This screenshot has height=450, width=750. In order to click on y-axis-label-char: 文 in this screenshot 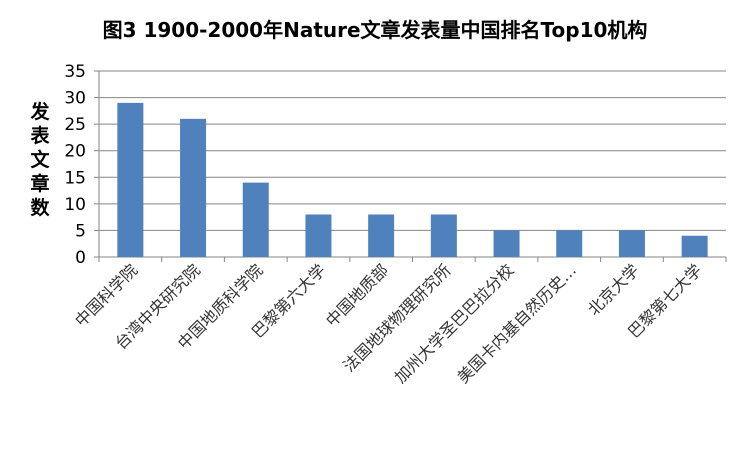, I will do `click(40, 159)`.